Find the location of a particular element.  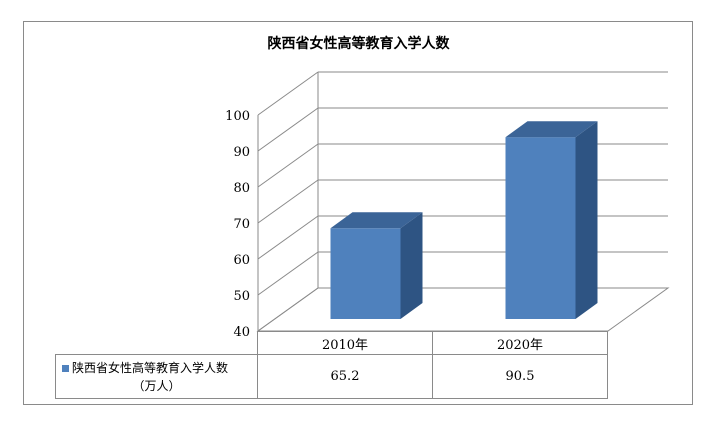

y-tick-label: 70 is located at coordinates (241, 224).